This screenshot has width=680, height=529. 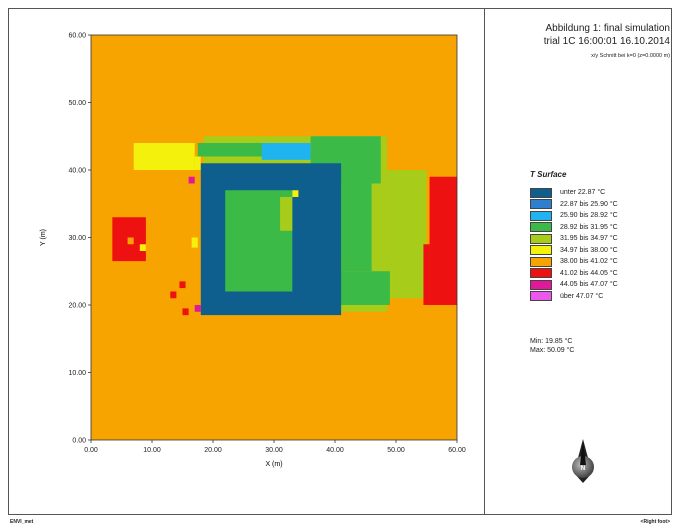 I want to click on legend-entry: 28.92 bis 31.95 °C, so click(x=574, y=228).